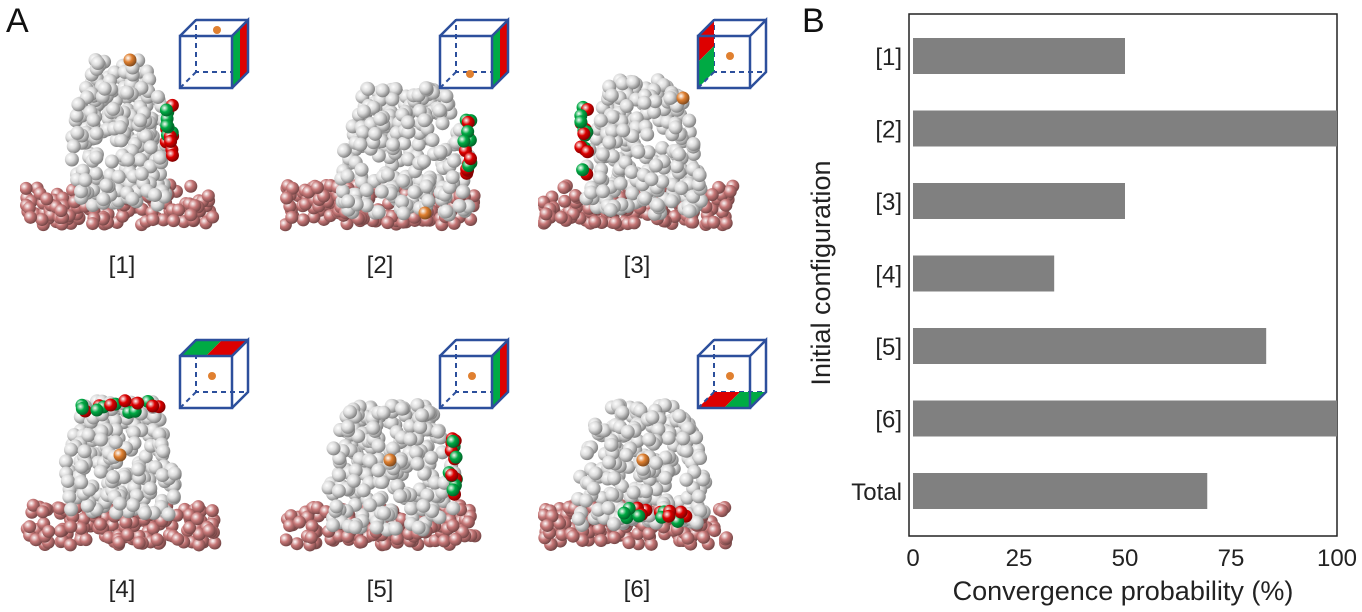  I want to click on y-tick-label: [5], so click(888, 347).